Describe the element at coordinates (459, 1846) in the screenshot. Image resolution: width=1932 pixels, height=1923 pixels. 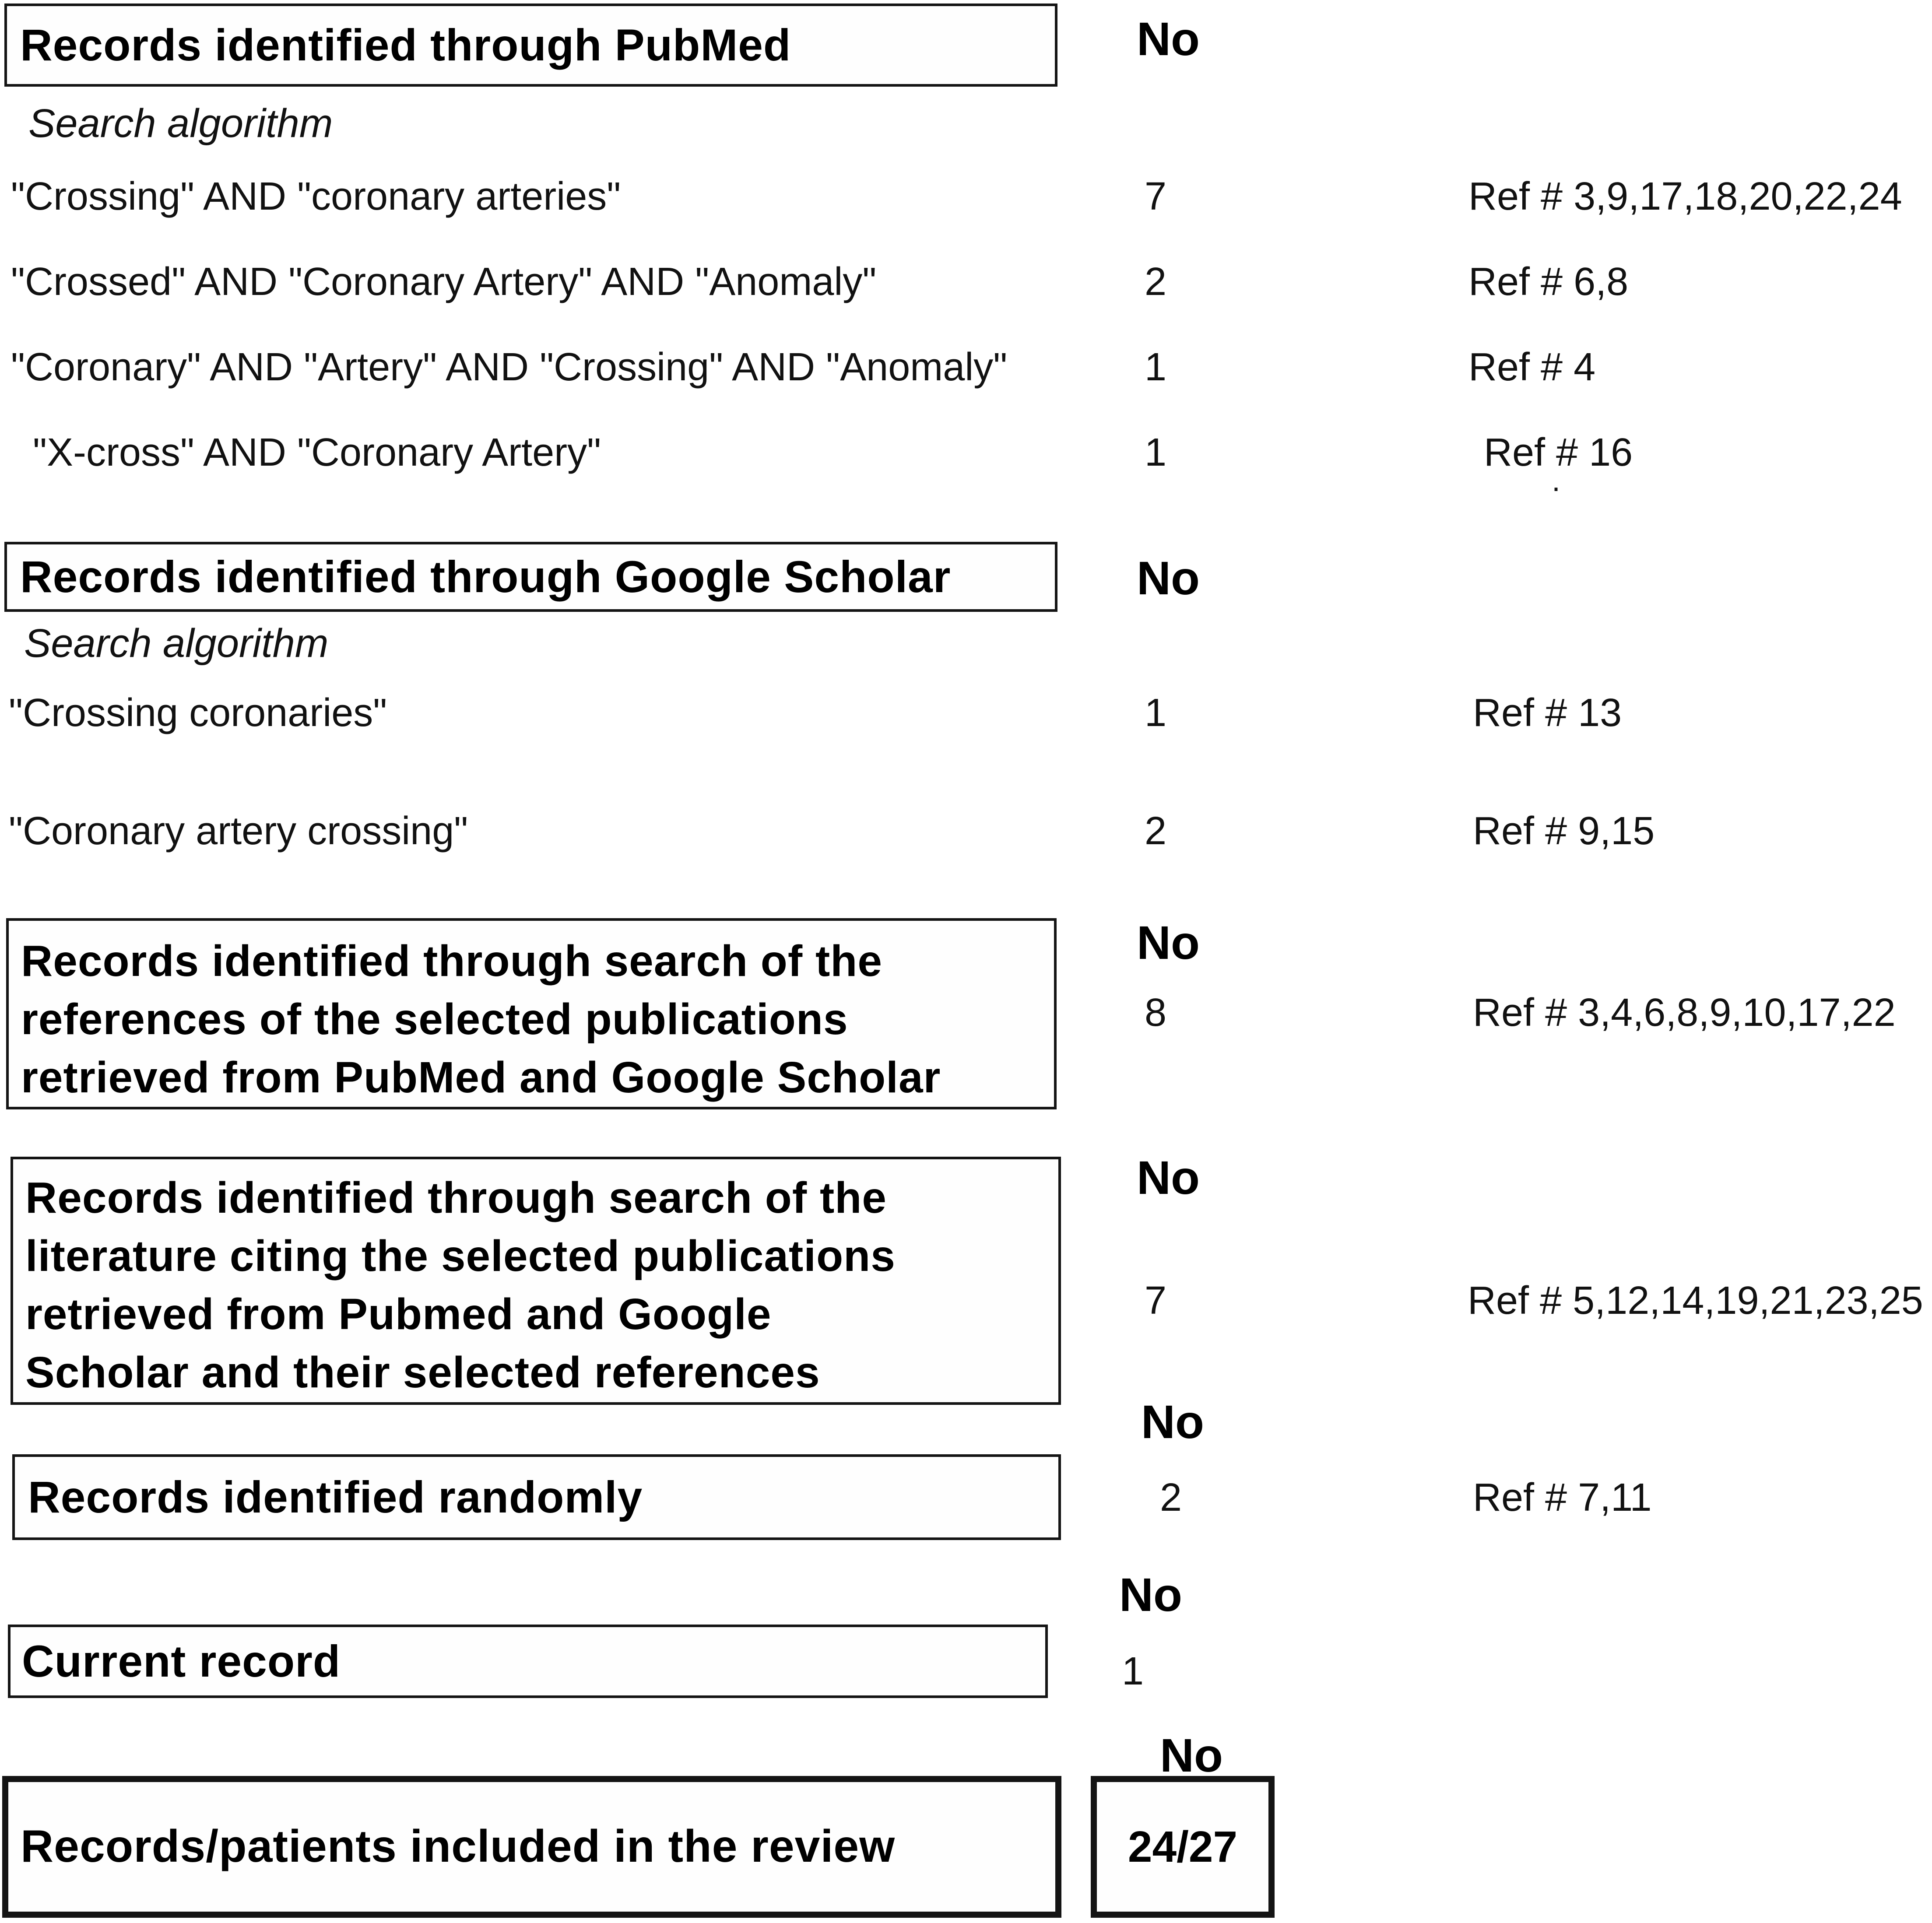
I see `included-title: Records/patients included in the review` at that location.